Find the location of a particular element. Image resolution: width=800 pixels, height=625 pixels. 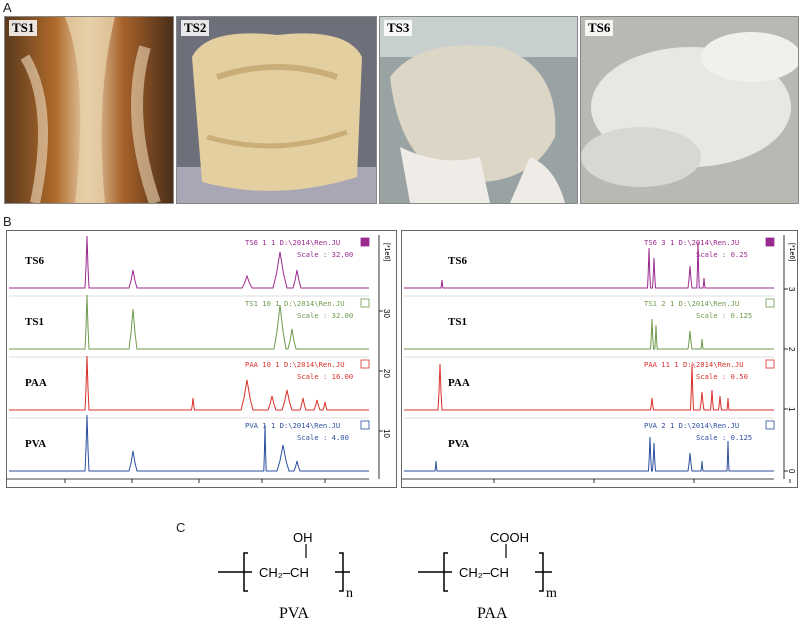

pva-structure: OH CH₂–CH n PVA is located at coordinates (285, 576).